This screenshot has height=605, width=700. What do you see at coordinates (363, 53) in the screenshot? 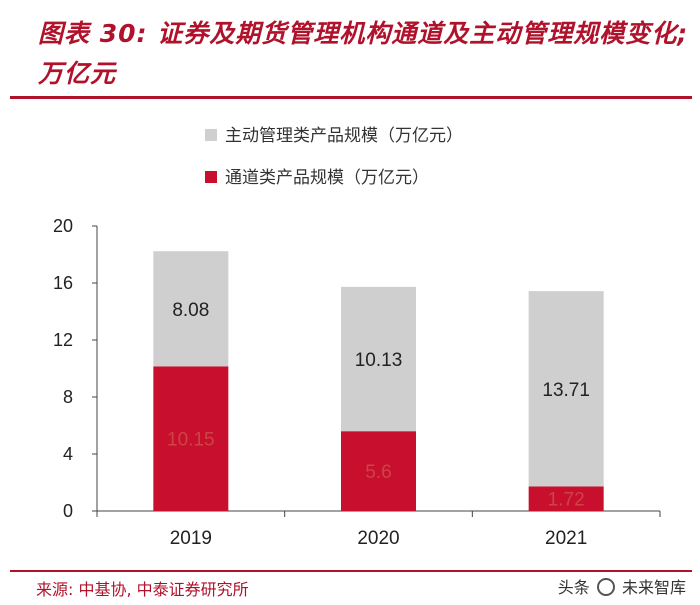
I see `chart-title: 图表 30: 证券及期货管理机构通道及主动管理规模变化; 万亿元` at bounding box center [363, 53].